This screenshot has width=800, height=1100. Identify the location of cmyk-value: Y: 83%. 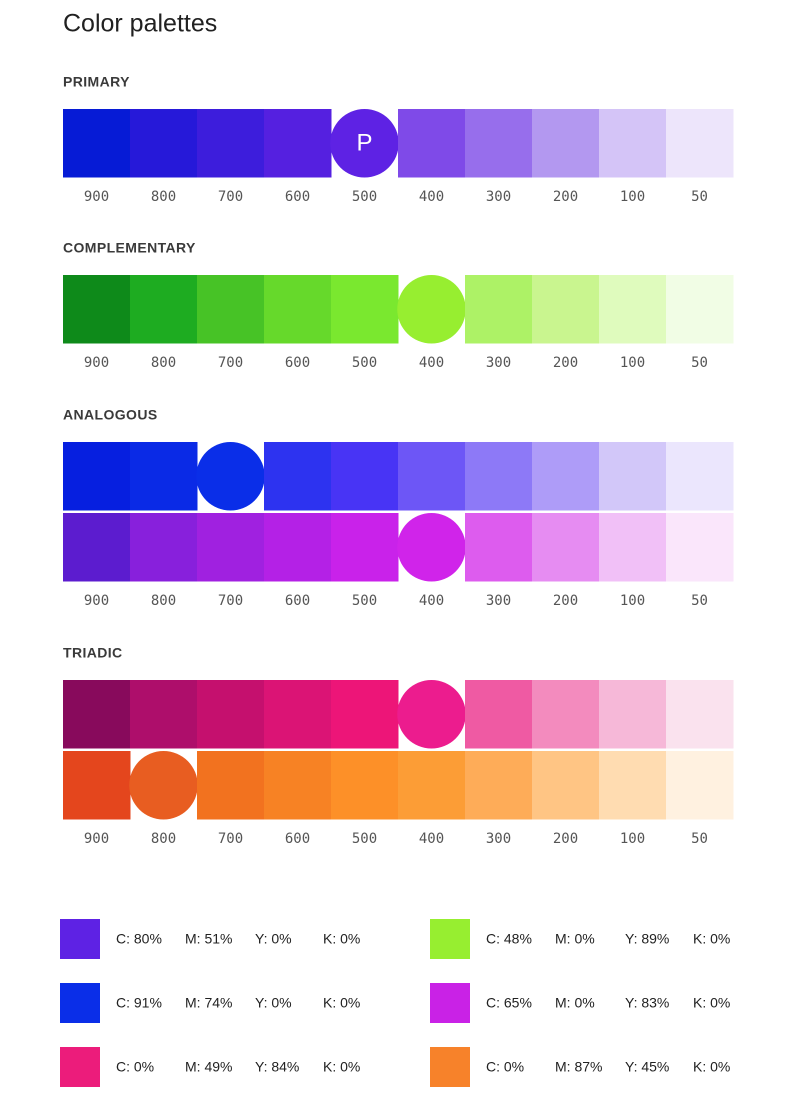
(647, 1003).